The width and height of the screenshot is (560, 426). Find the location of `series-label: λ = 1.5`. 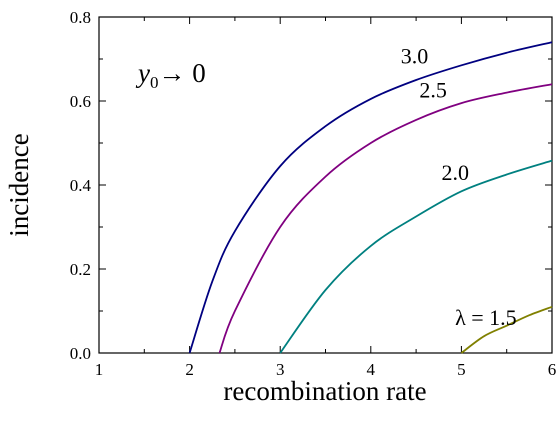

series-label: λ = 1.5 is located at coordinates (486, 317).